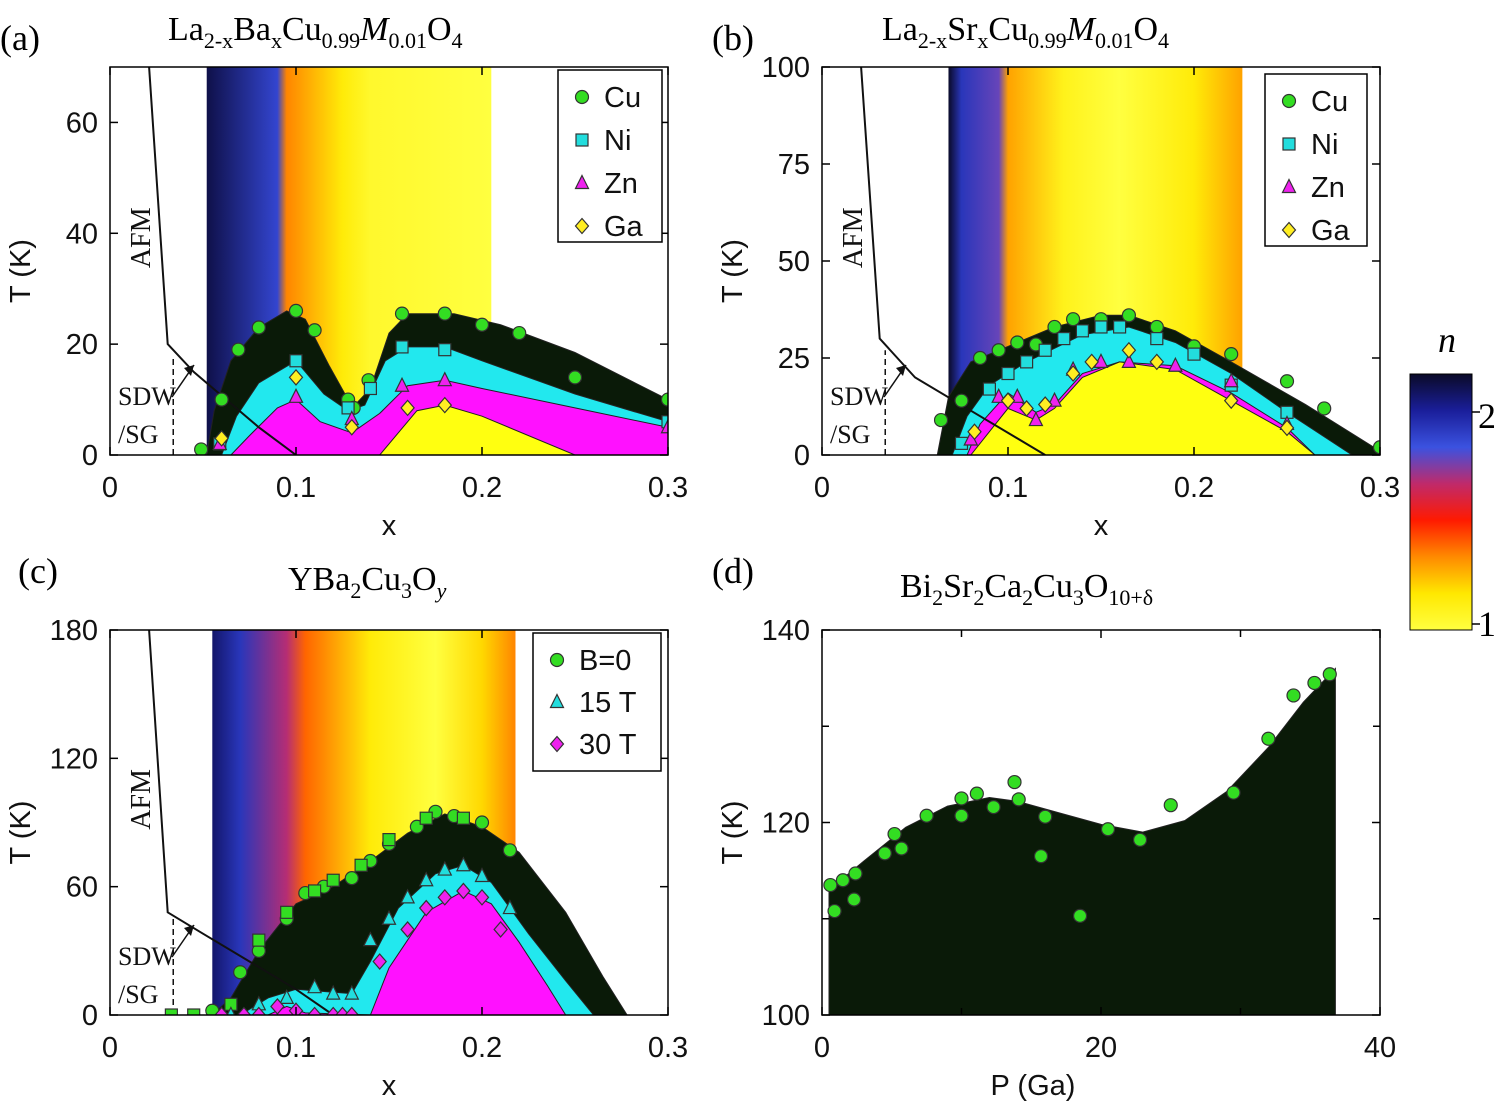 Image resolution: width=1500 pixels, height=1105 pixels. What do you see at coordinates (110, 488) in the screenshot?
I see `x-tick-label: 0` at bounding box center [110, 488].